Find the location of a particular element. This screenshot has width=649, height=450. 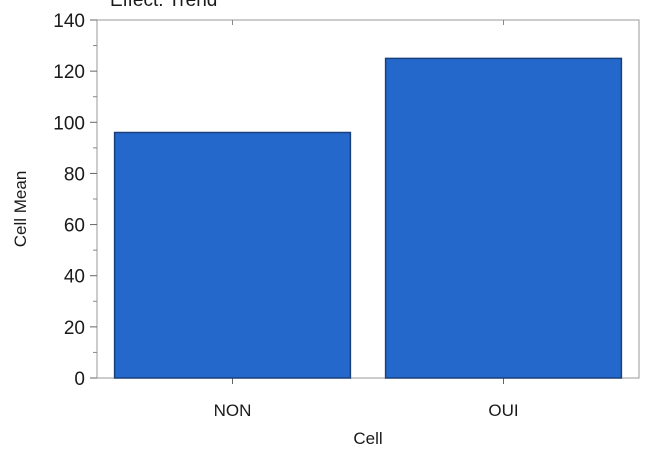

x-axis-title: Cell is located at coordinates (367, 438).